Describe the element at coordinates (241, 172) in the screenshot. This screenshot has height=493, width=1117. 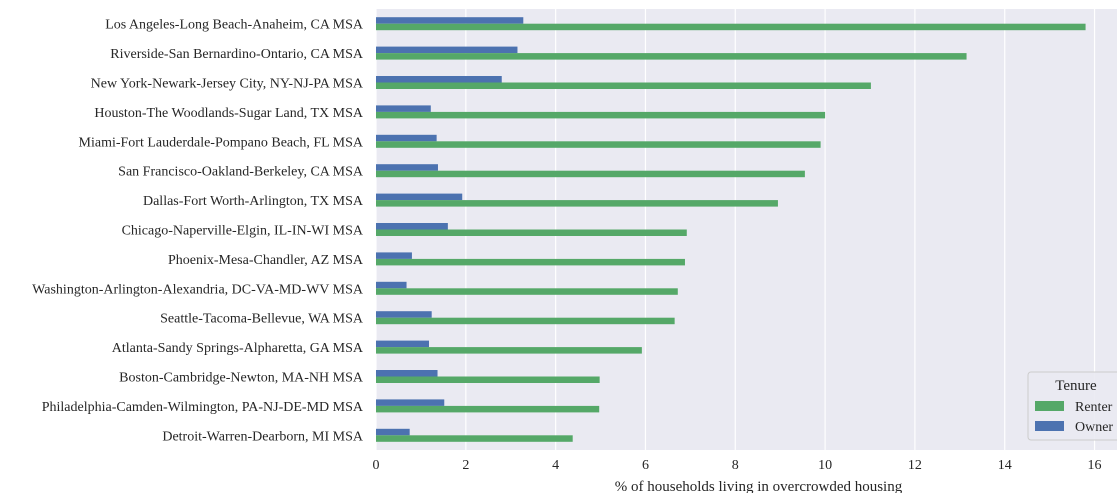
I see `y-tick-label: San Francisco-Oakland-Berkeley, CA MSA` at that location.